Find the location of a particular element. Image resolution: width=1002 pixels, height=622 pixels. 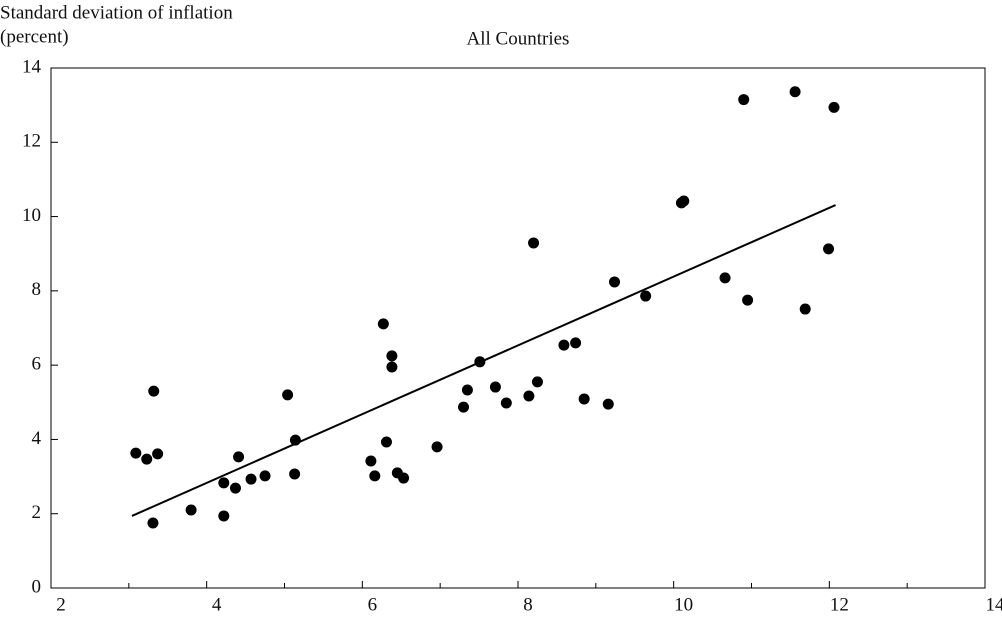

y-axis-label: (percent) is located at coordinates (34, 36).